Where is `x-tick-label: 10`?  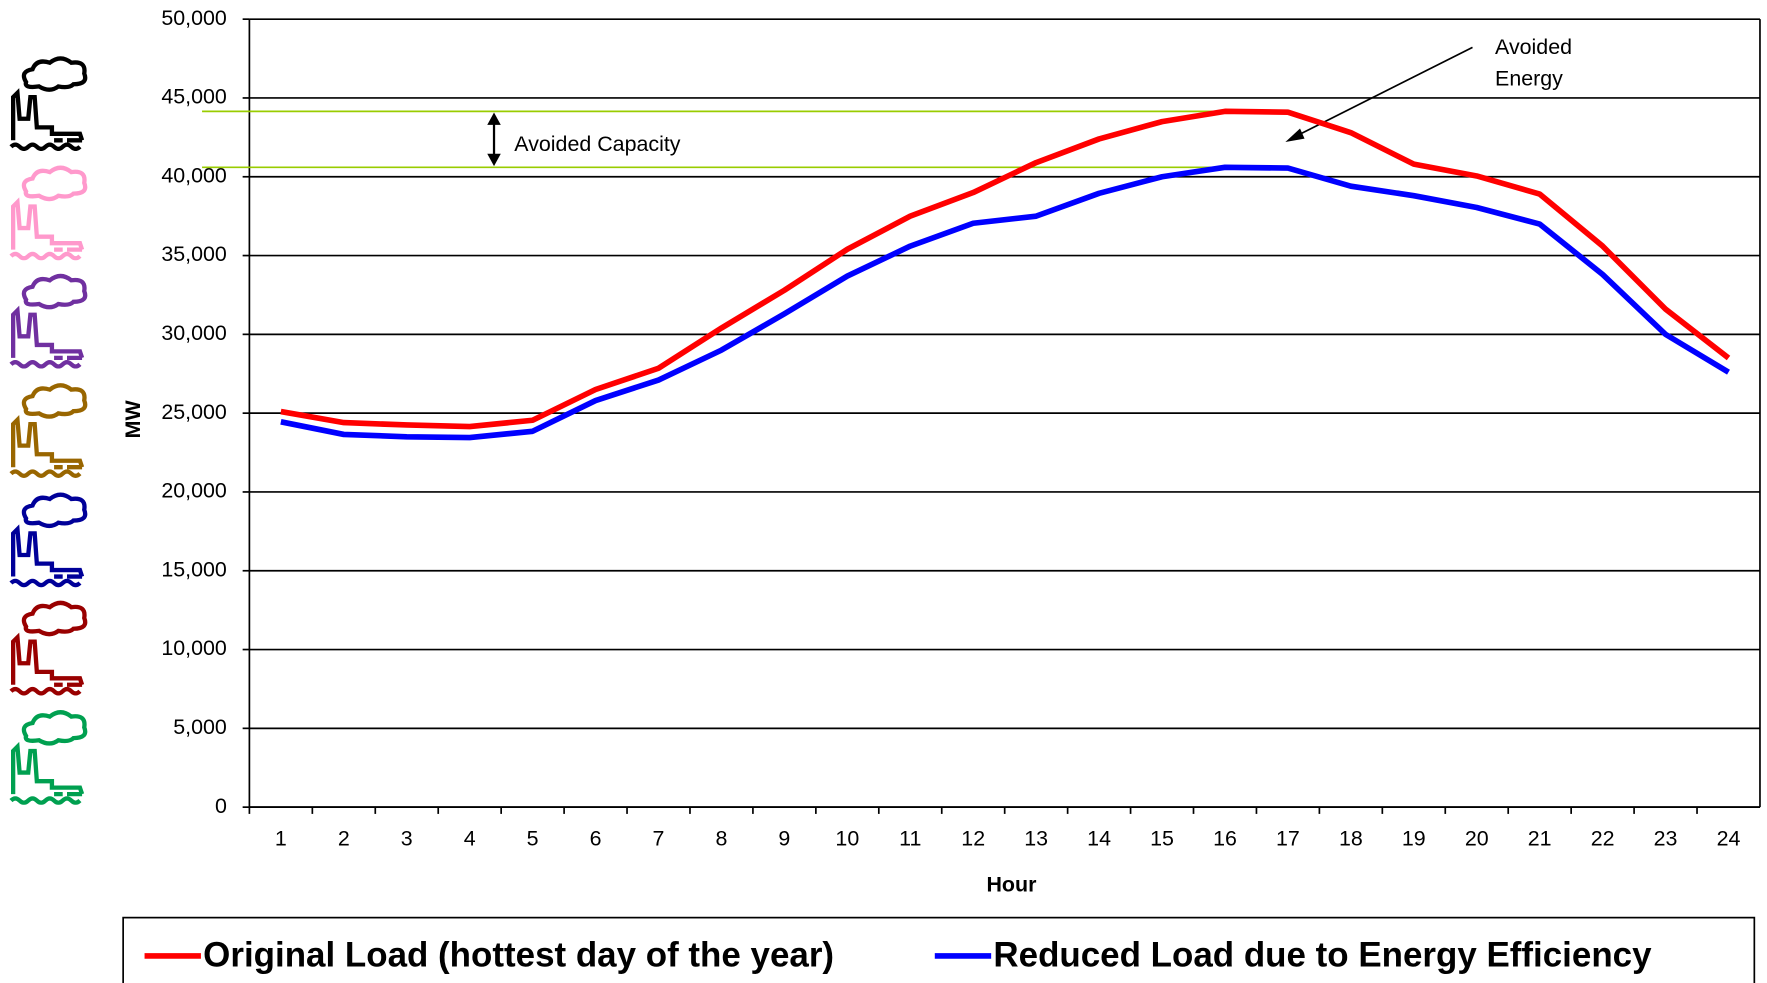
x-tick-label: 10 is located at coordinates (847, 838).